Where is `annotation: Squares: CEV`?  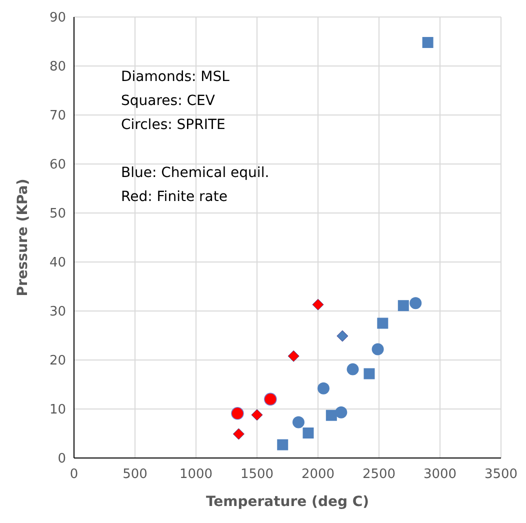 annotation: Squares: CEV is located at coordinates (168, 101).